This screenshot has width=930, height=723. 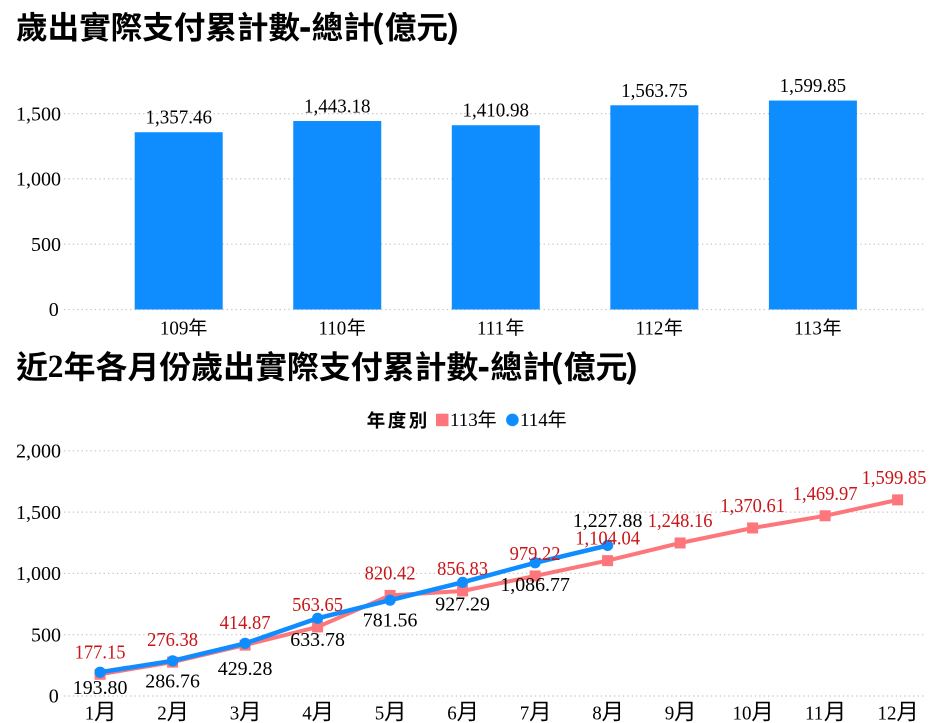 I want to click on svg-text: 1,469.97, so click(x=825, y=494).